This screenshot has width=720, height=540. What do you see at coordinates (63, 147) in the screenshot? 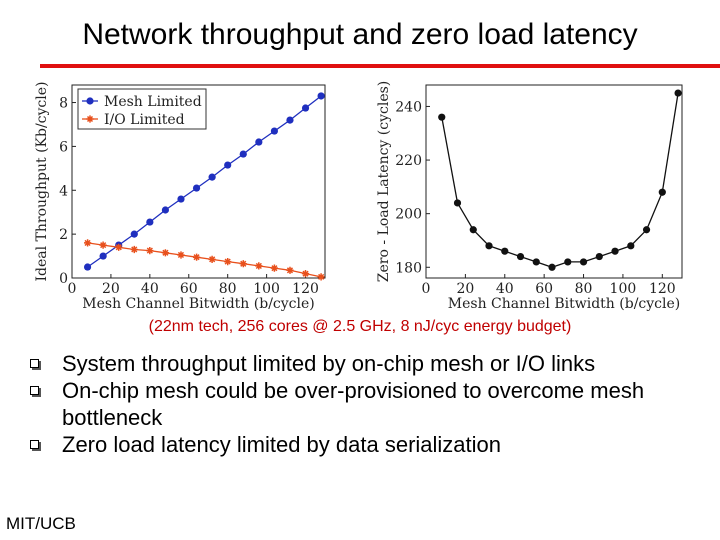
I see `y-tick-label: 6` at bounding box center [63, 147].